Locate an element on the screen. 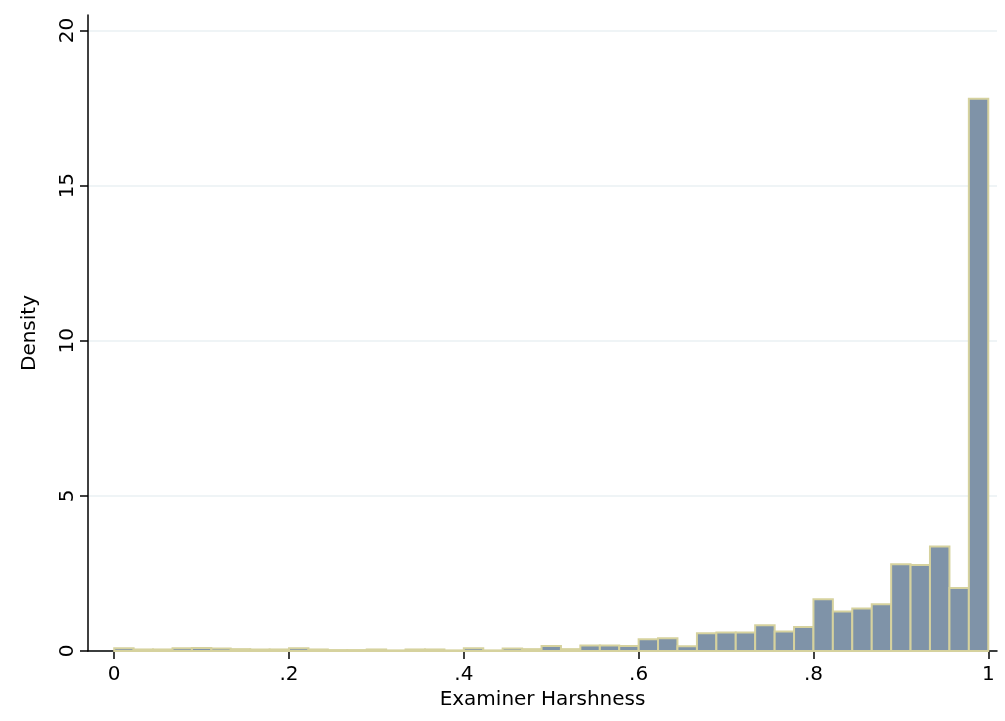  x-tick-label: 1 is located at coordinates (988, 673).